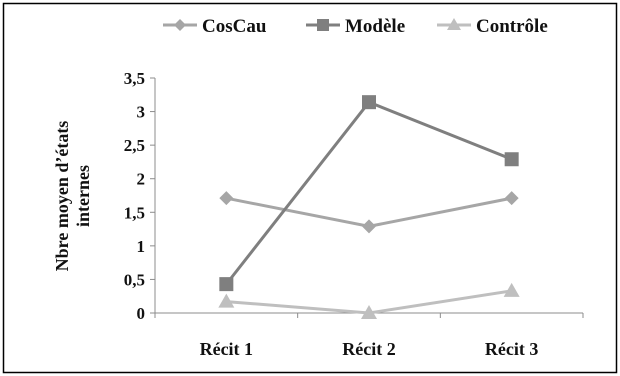 Image resolution: width=620 pixels, height=376 pixels. I want to click on y-tick-label: 0, so click(141, 313).